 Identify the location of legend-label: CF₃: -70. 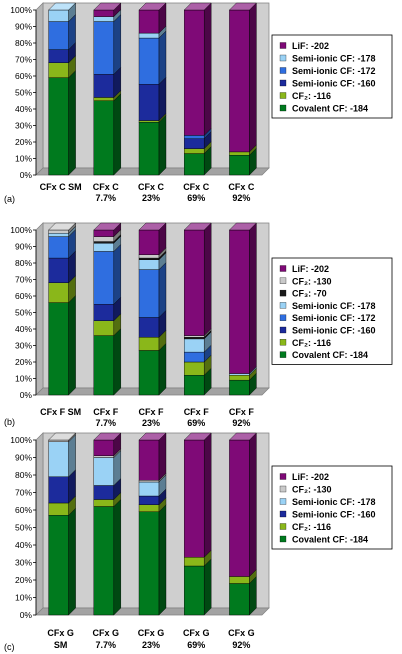
(309, 294).